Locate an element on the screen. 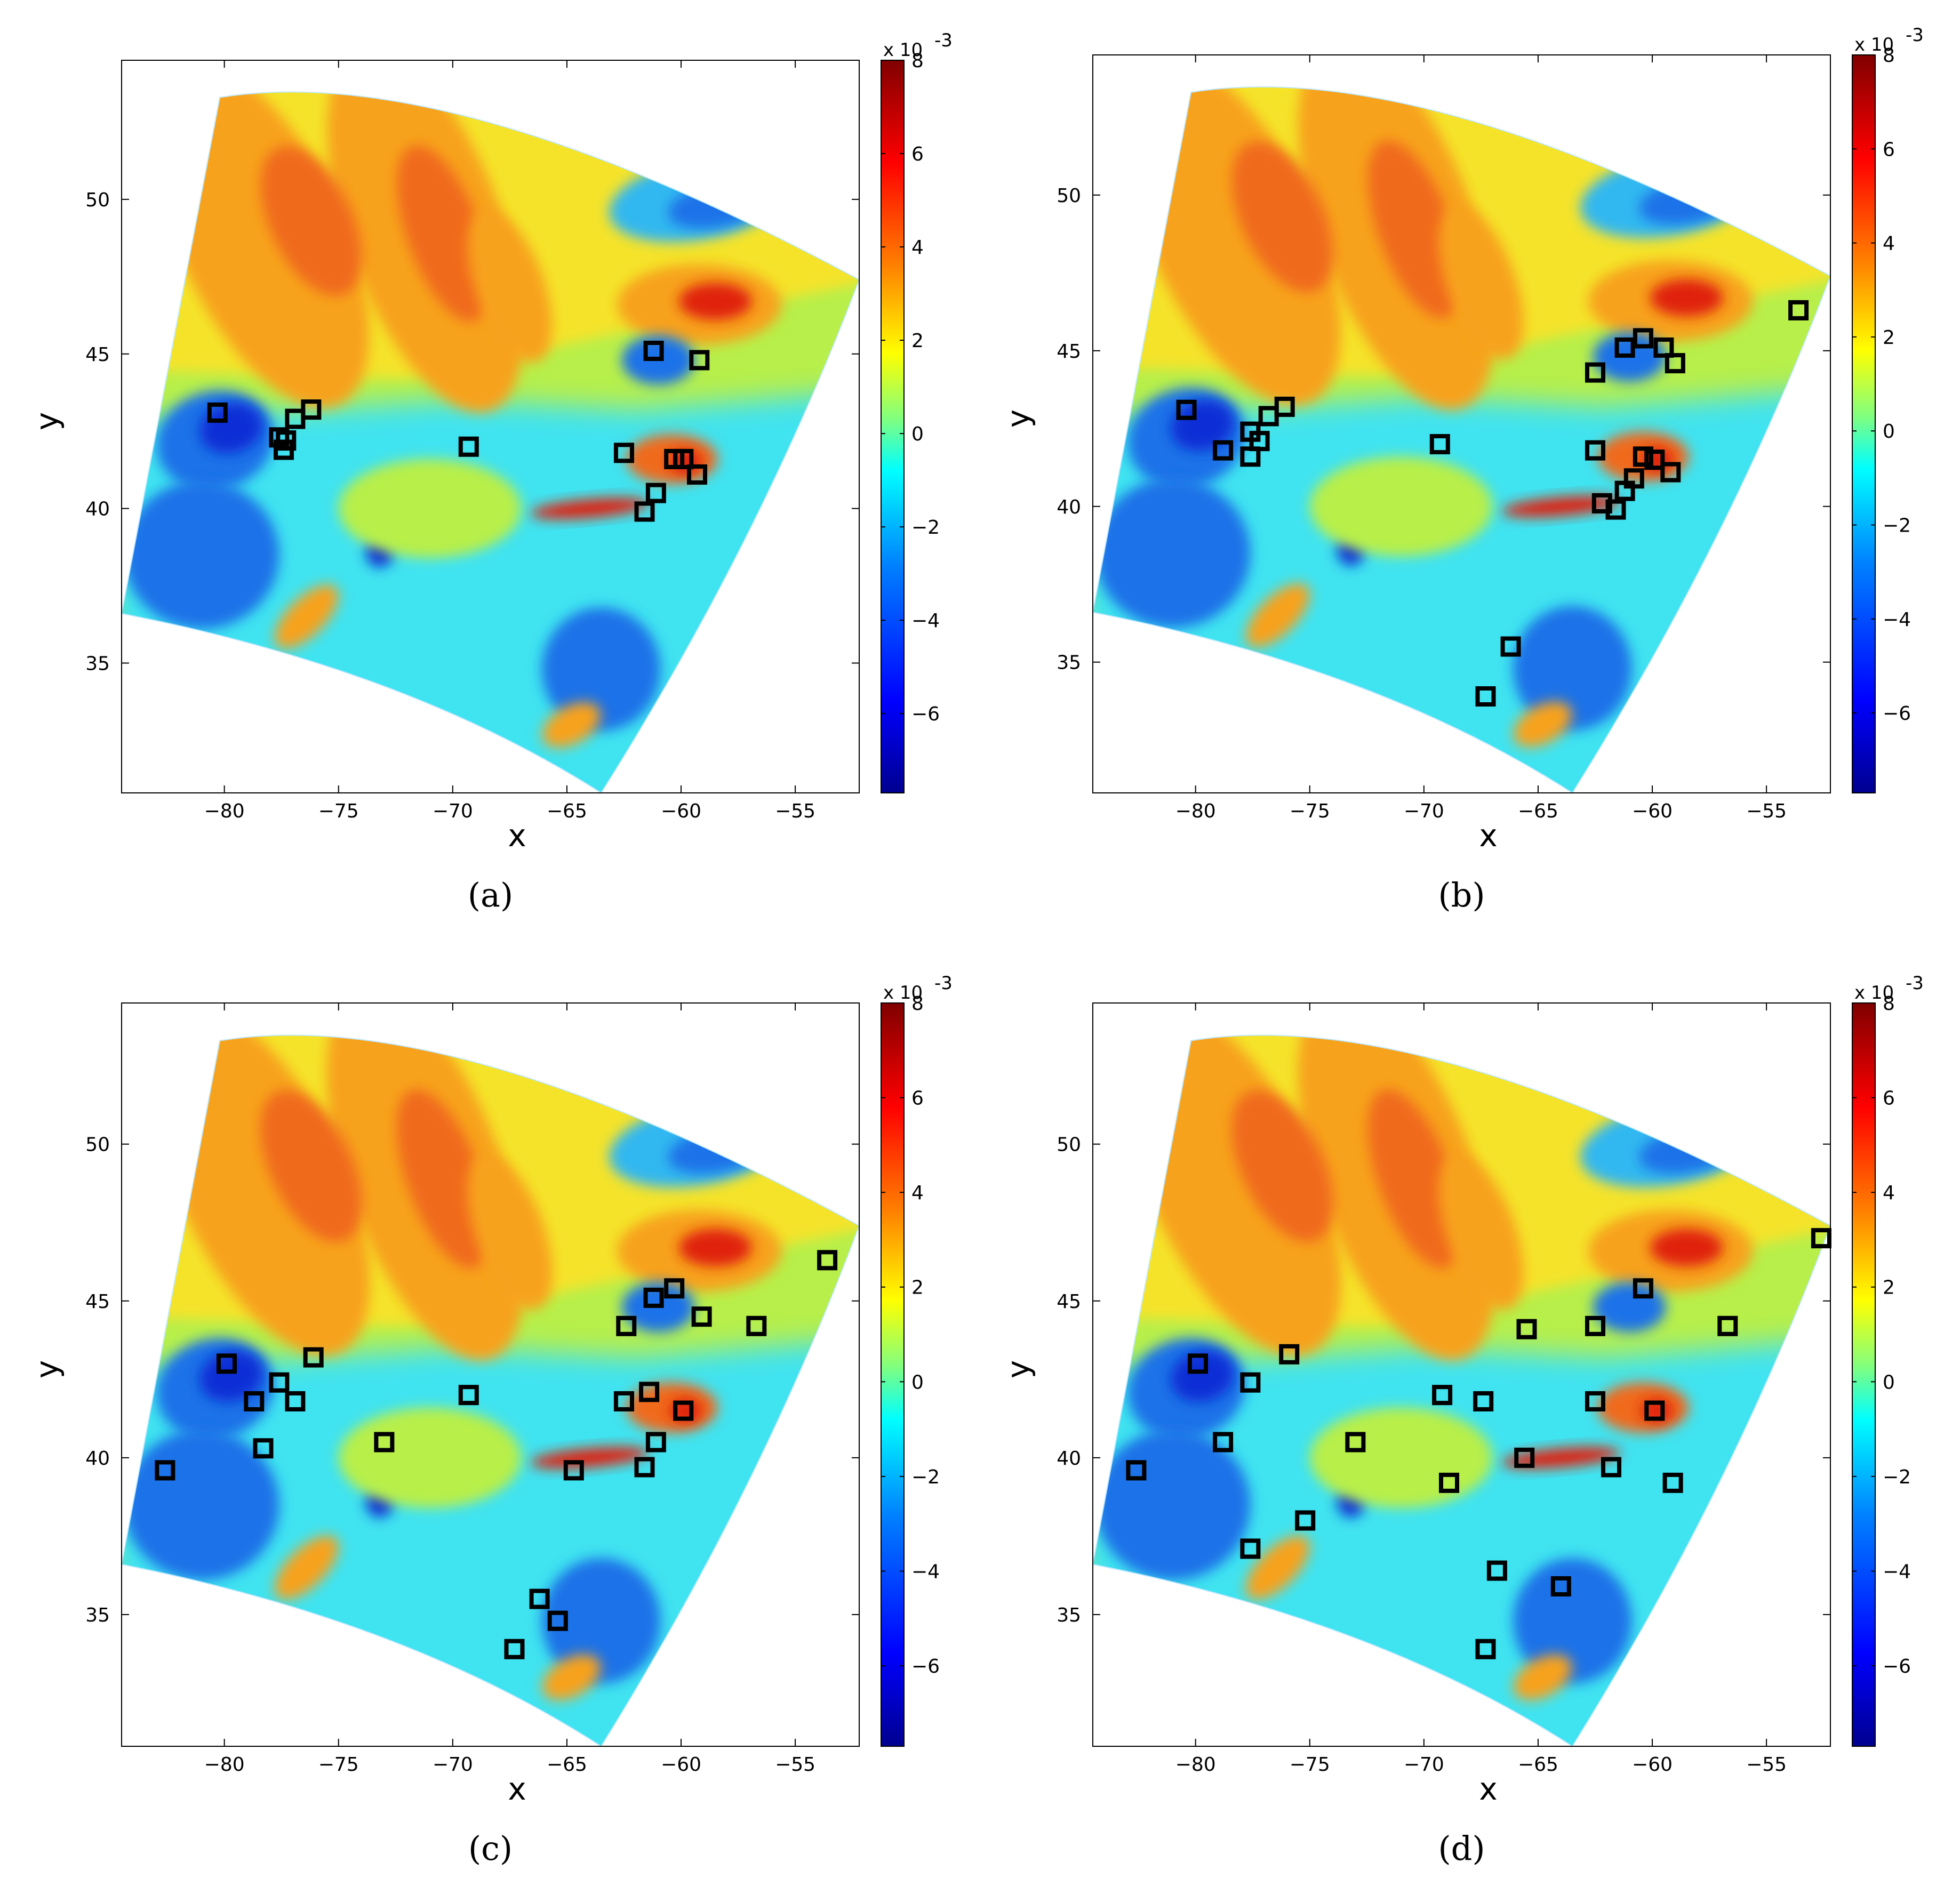 The image size is (1960, 1878). panel-label: (b) is located at coordinates (1461, 895).